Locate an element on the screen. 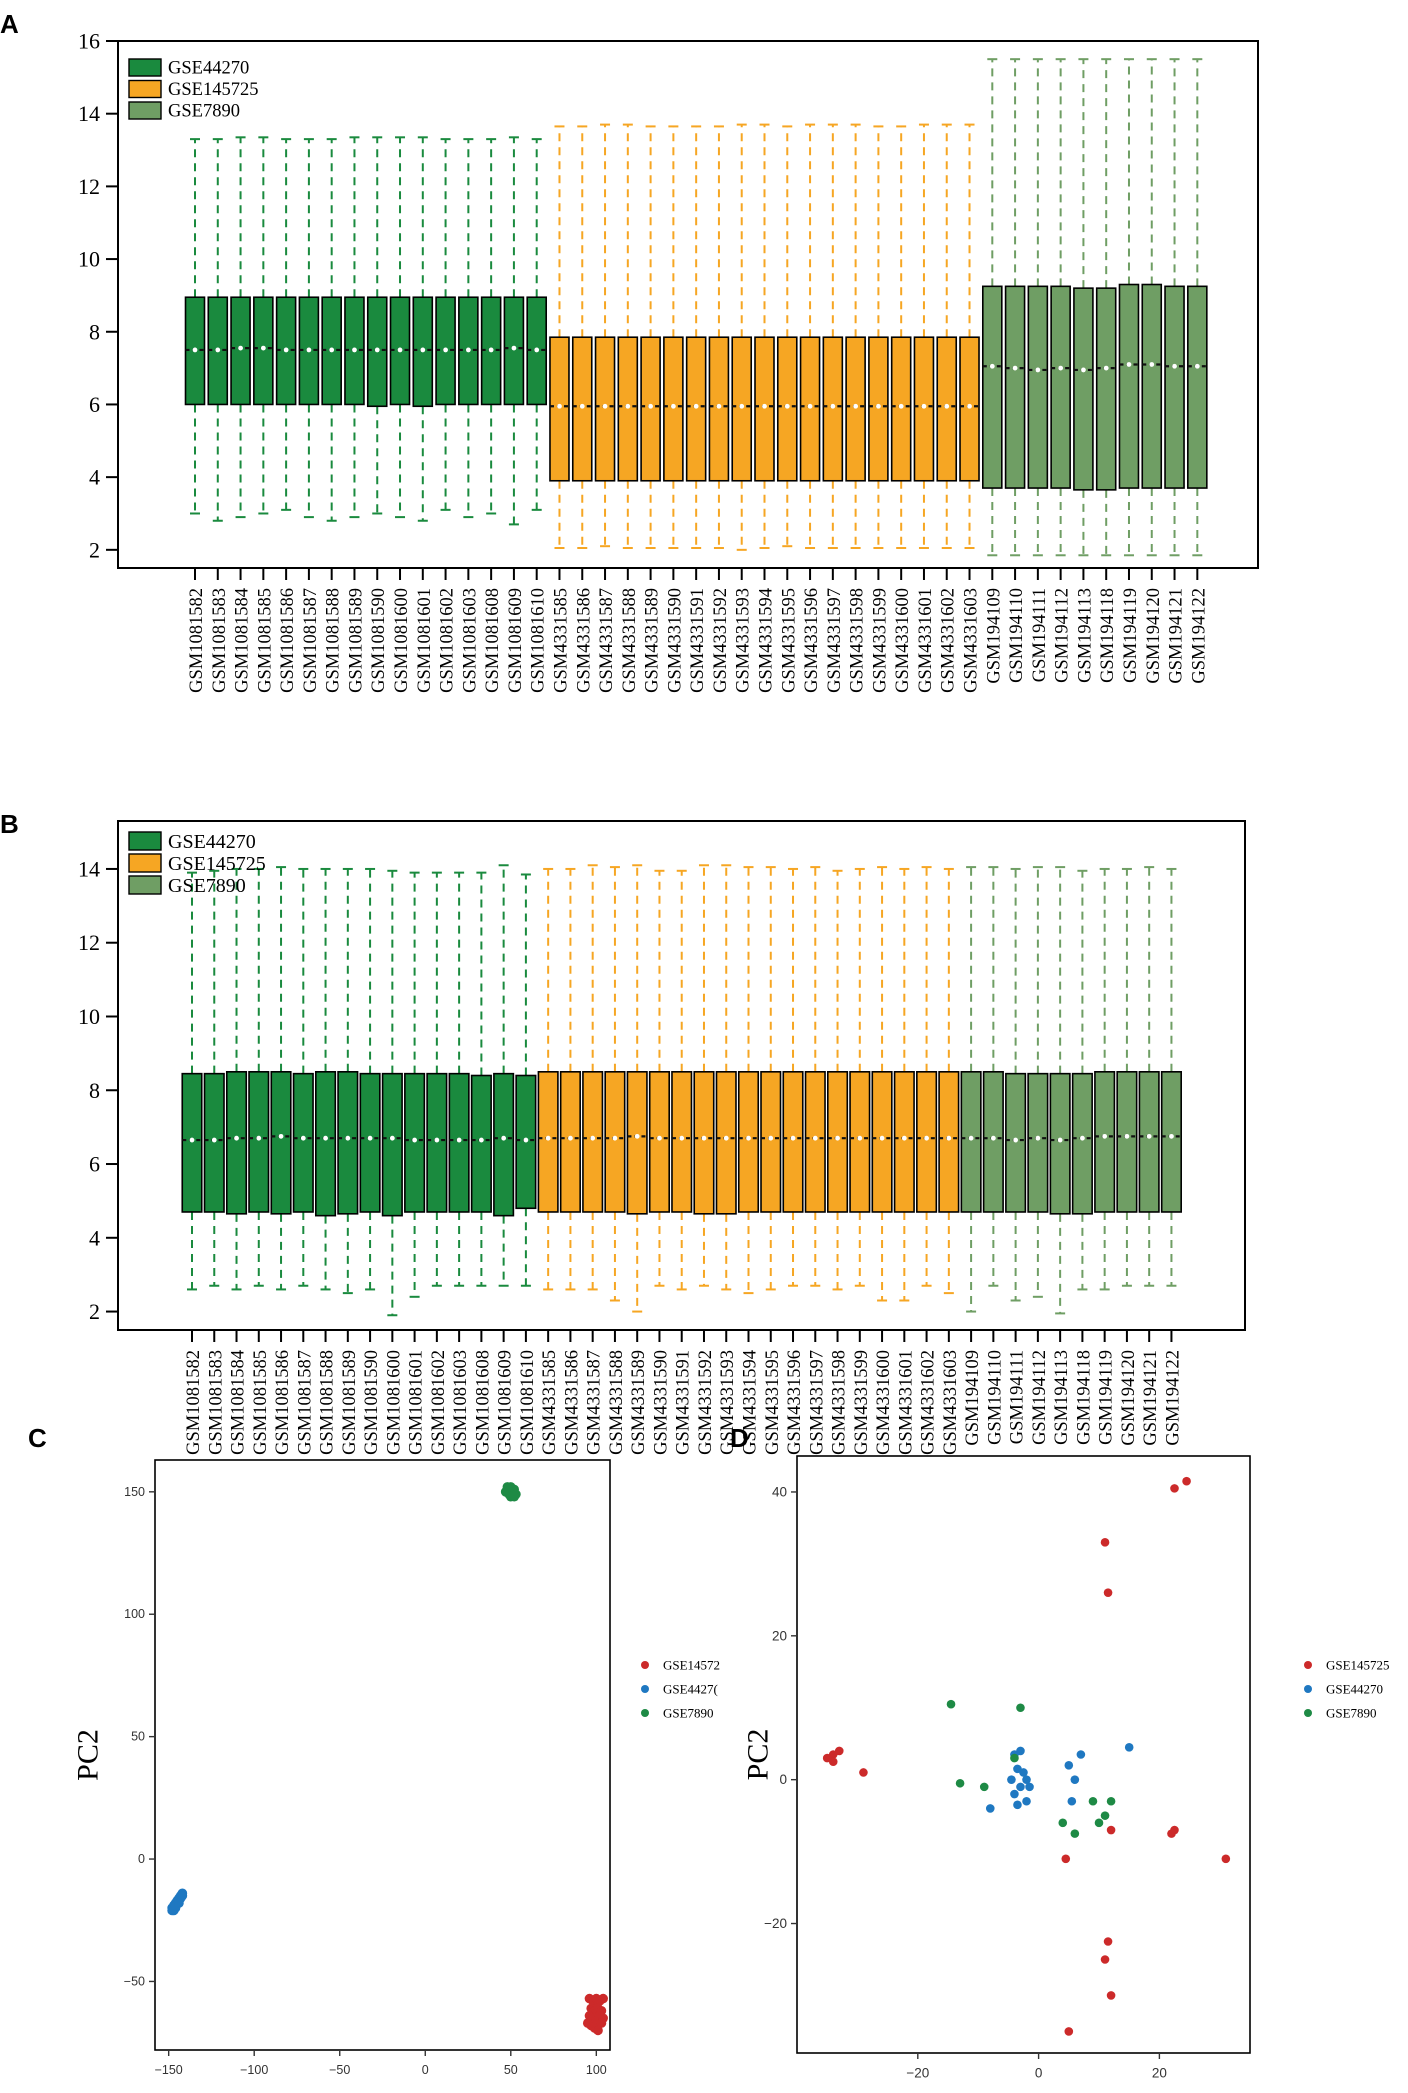  y-tick-label: 14 is located at coordinates (89, 113).